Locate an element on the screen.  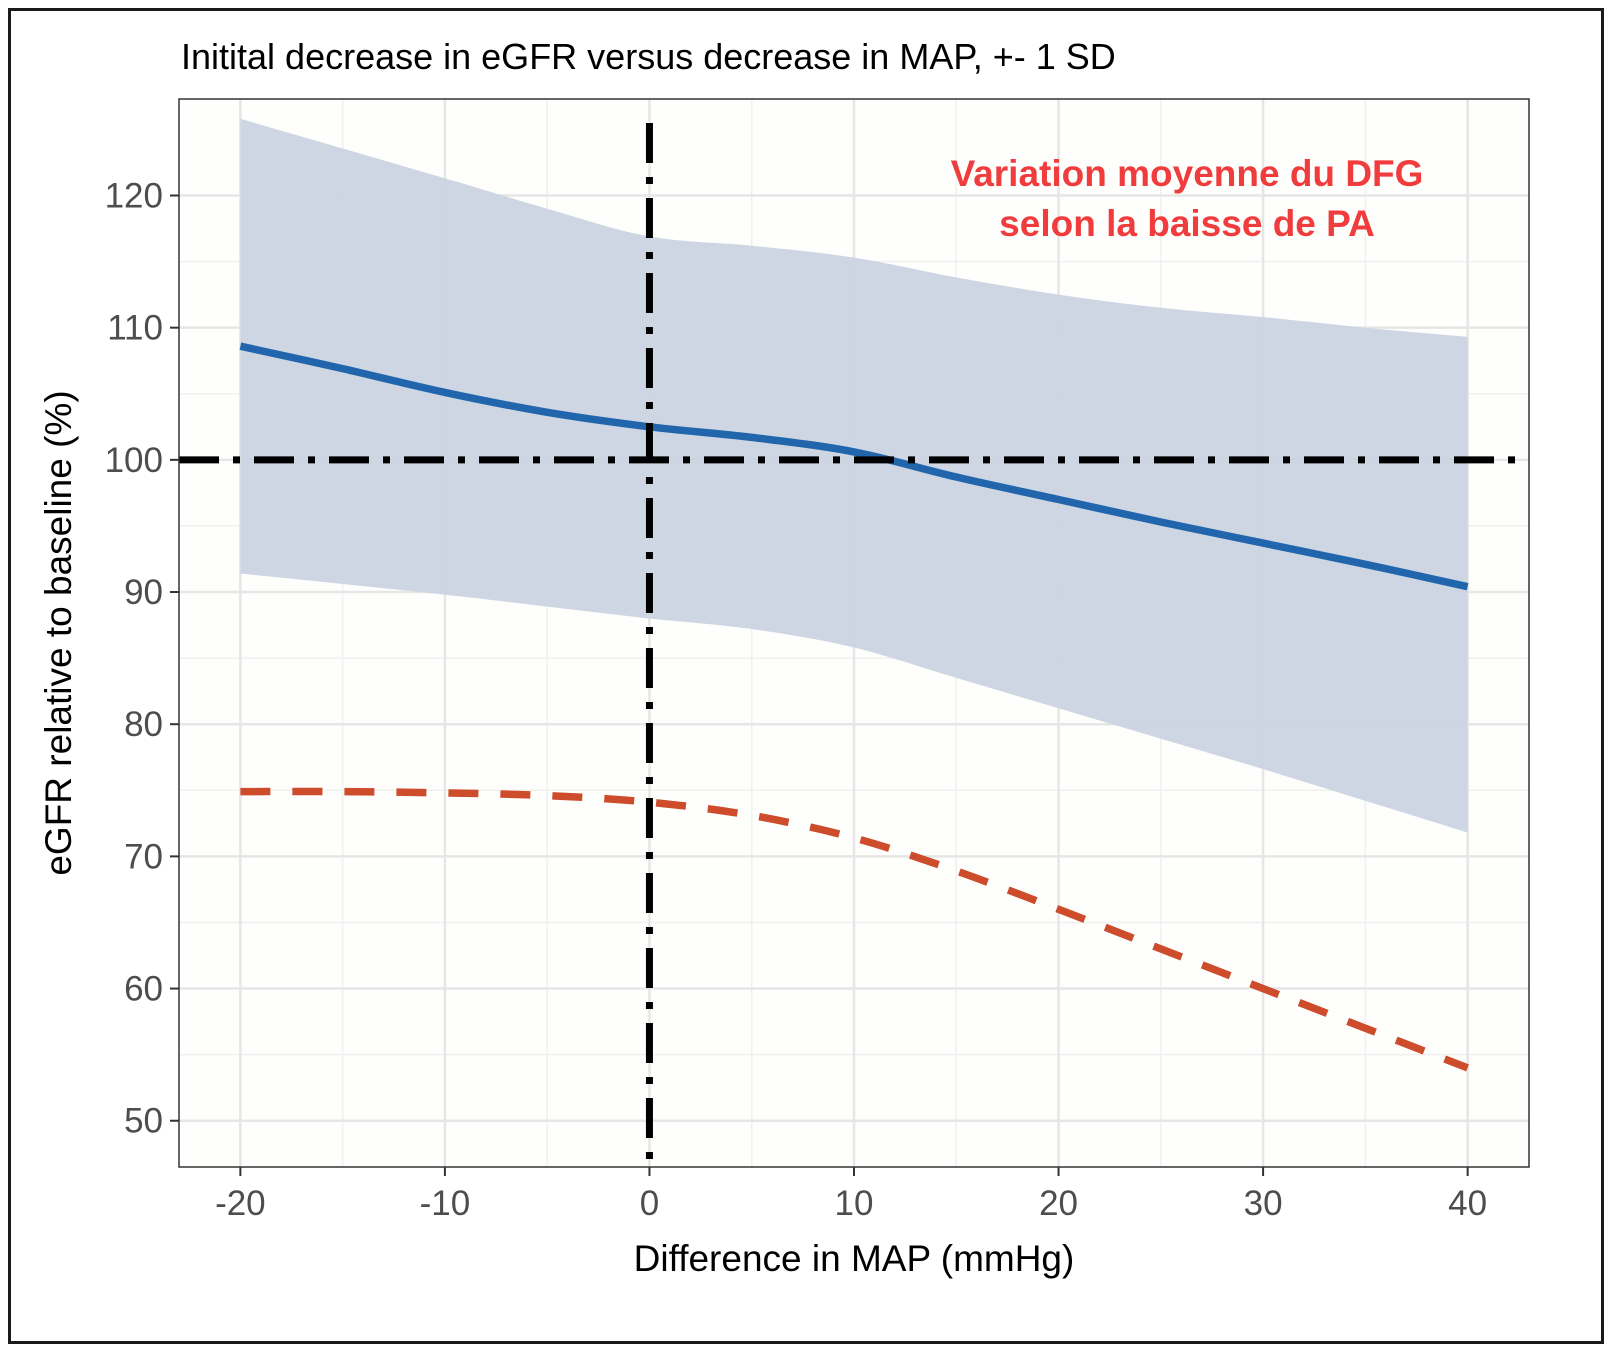
y-axis-ticks: 50 60 70 80 90 100 110 120 is located at coordinates (142, 658).